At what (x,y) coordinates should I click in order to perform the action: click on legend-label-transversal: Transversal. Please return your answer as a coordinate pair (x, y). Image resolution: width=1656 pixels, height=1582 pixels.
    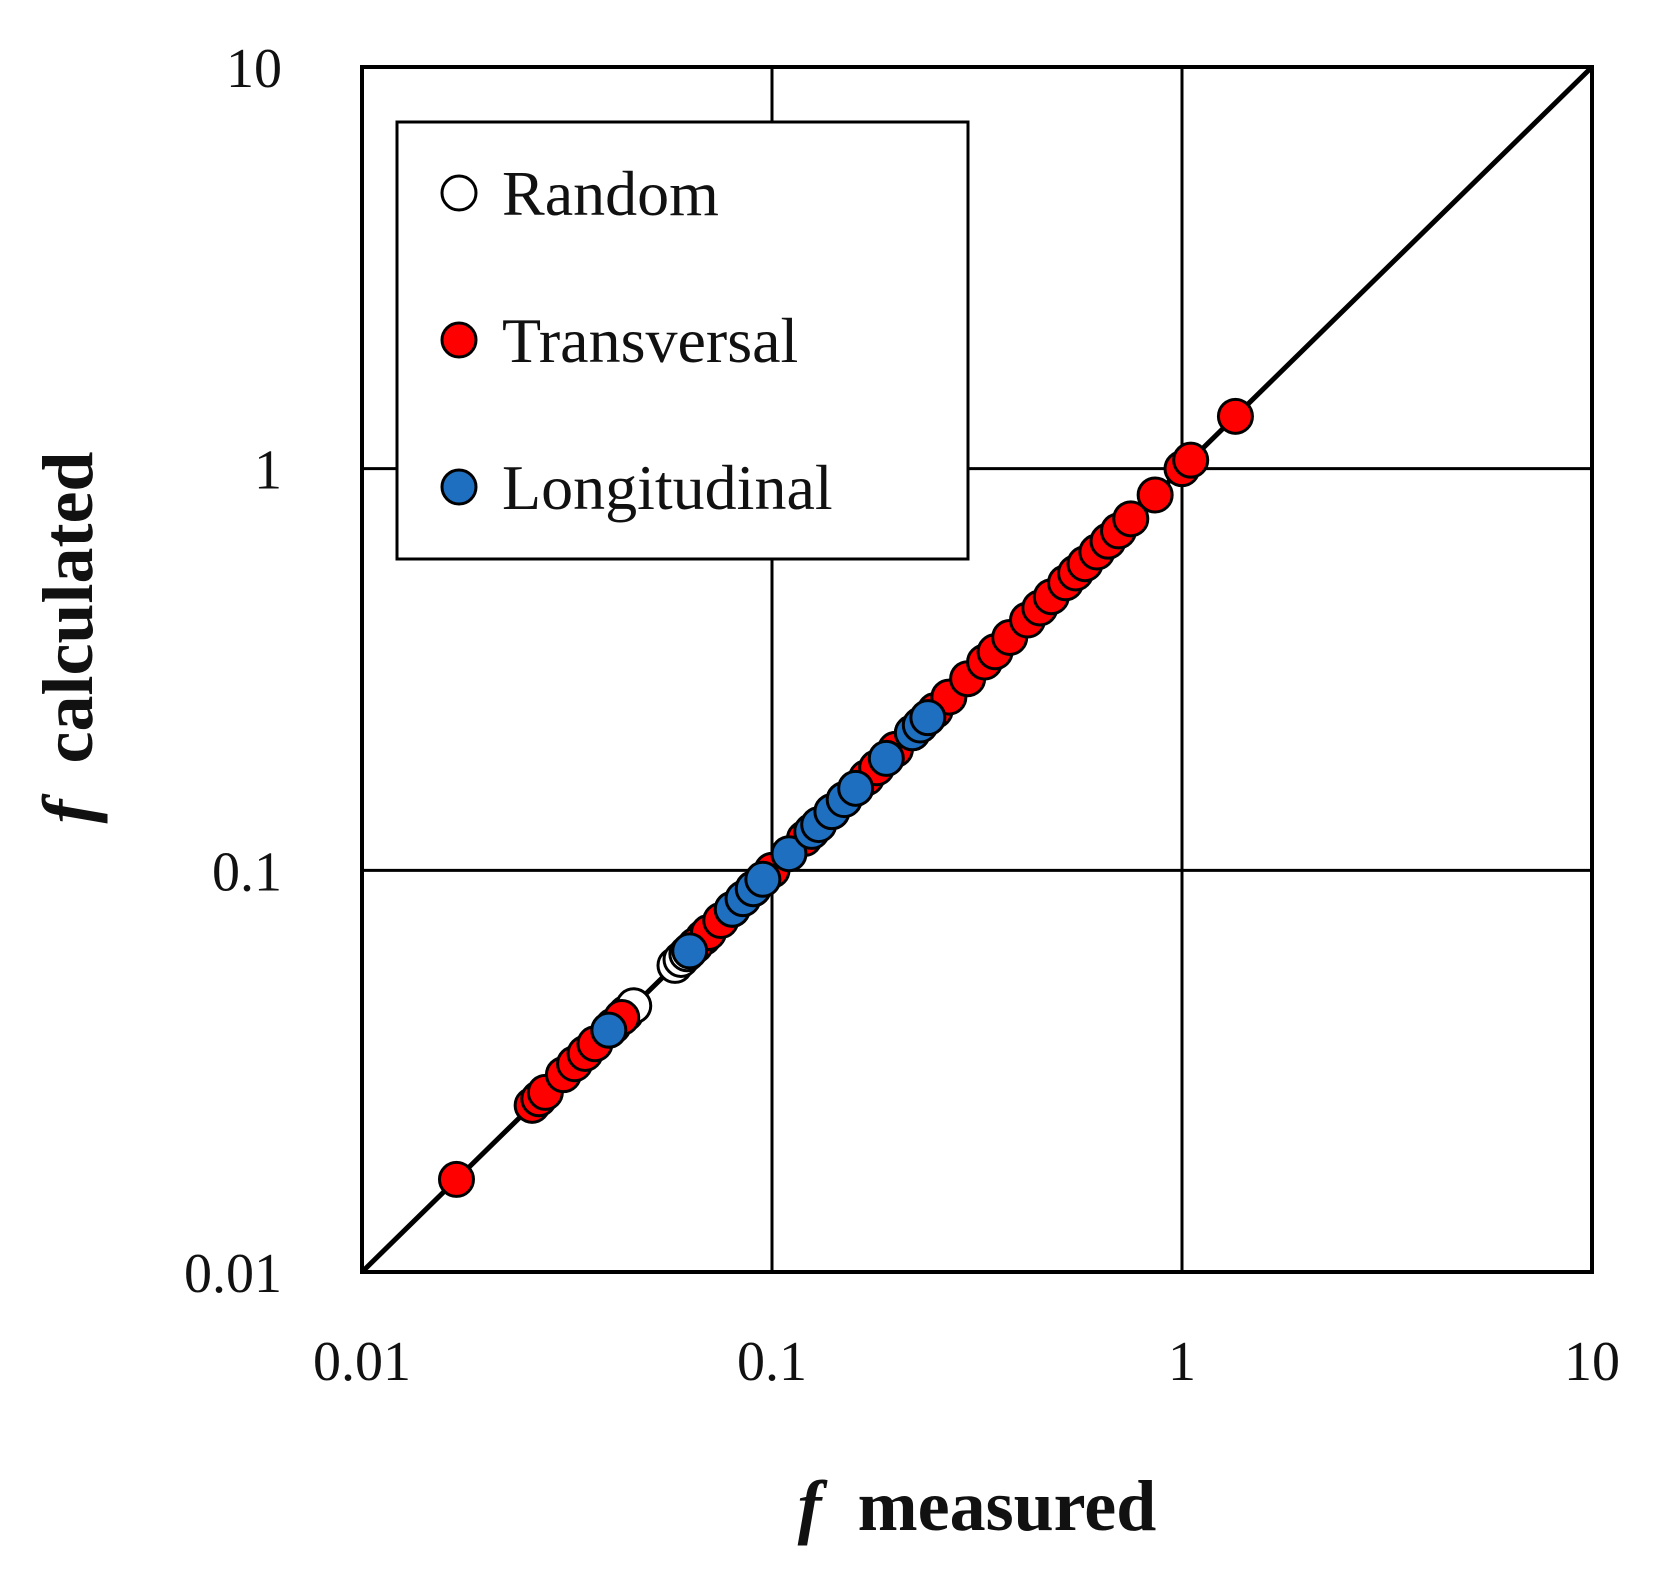
    Looking at the image, I should click on (650, 340).